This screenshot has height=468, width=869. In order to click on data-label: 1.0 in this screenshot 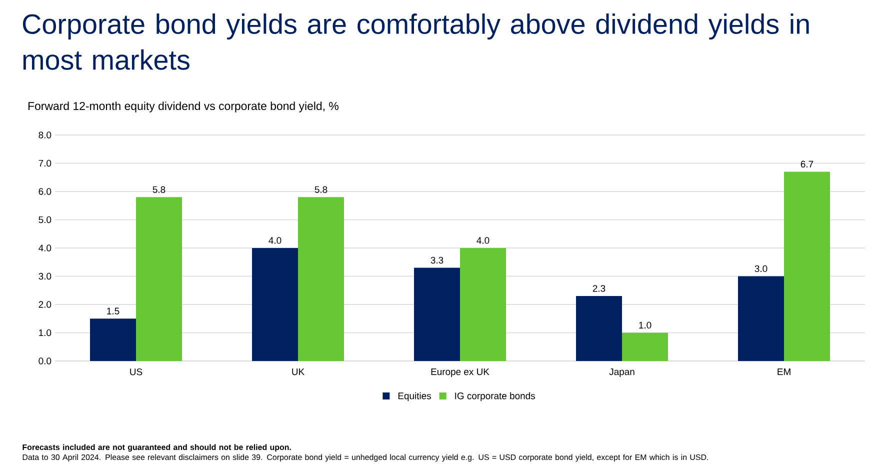, I will do `click(645, 325)`.